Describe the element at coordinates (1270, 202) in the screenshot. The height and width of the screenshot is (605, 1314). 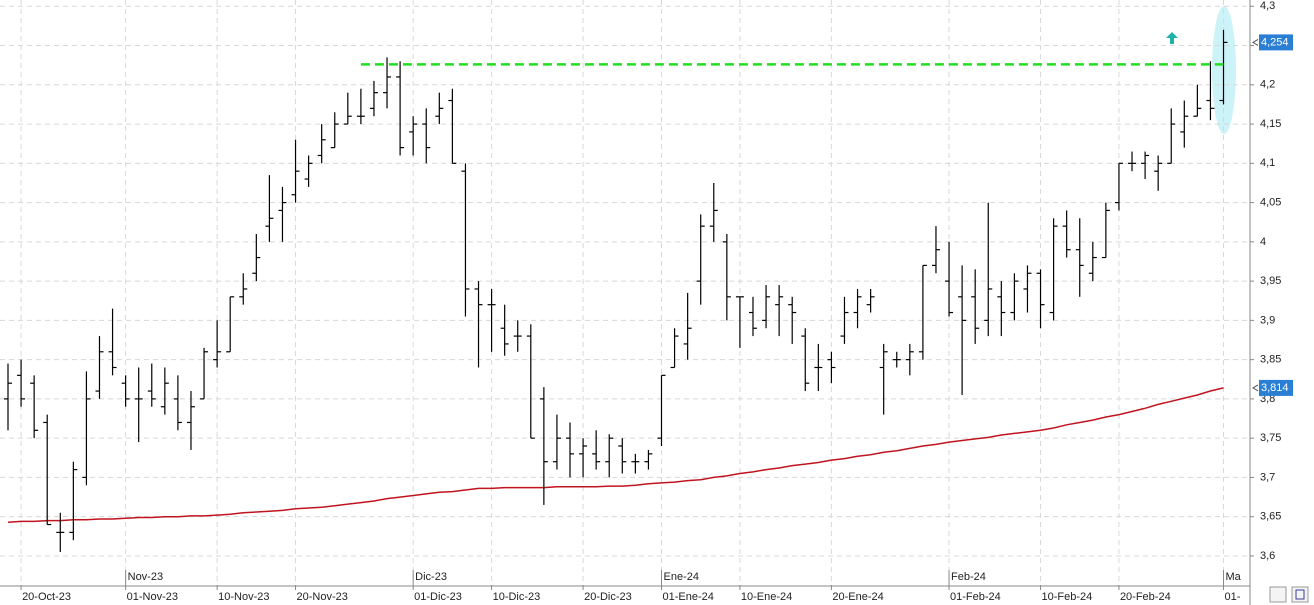
I see `y-tick-label: 4,05` at that location.